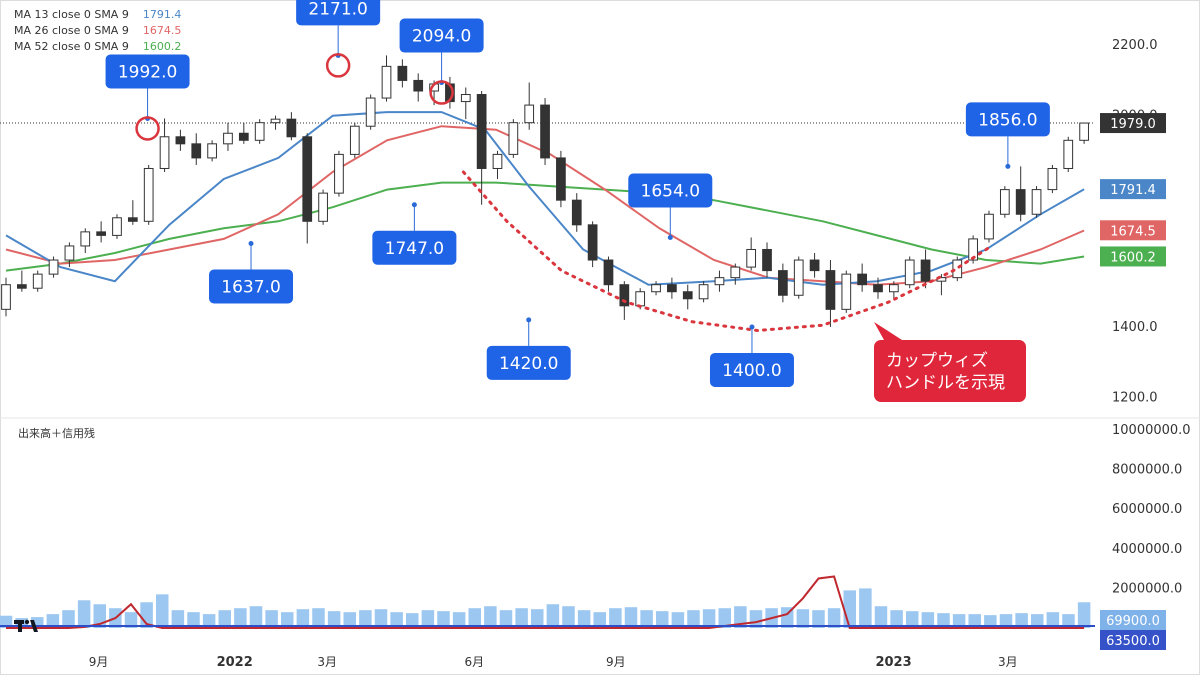 The height and width of the screenshot is (675, 1200). What do you see at coordinates (162, 30) in the screenshot?
I see `legend-ma26-value: 1674.5` at bounding box center [162, 30].